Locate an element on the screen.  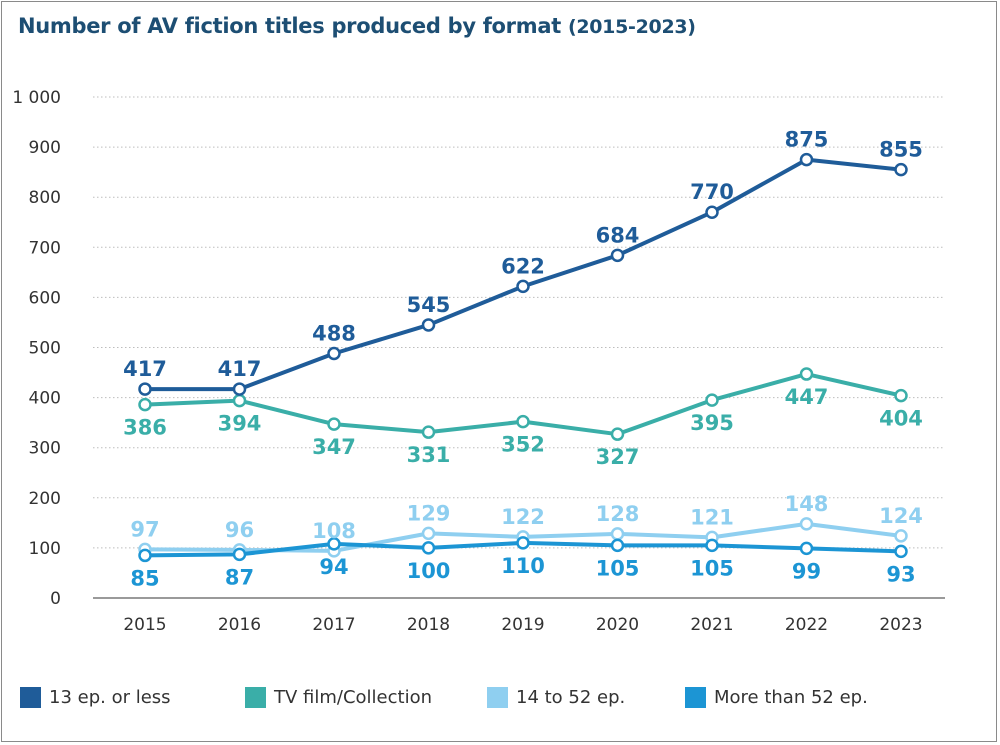
data-label: 545 is located at coordinates (429, 305).